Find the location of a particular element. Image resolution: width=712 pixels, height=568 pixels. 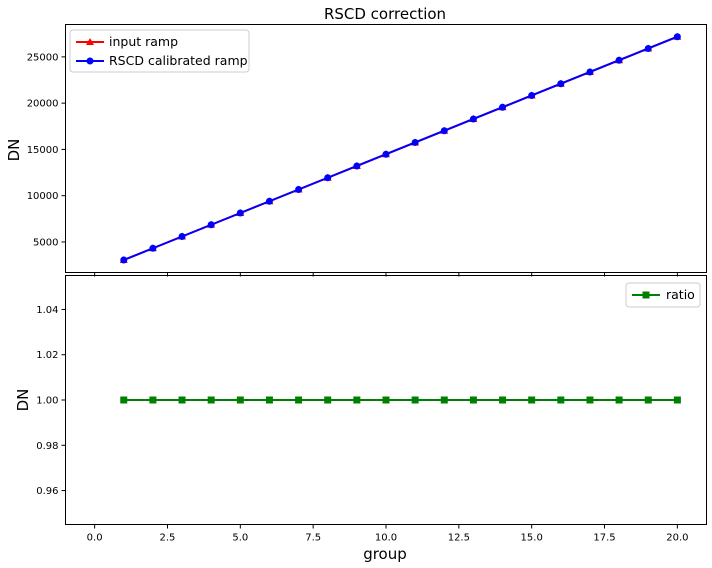

x-tick-label: 0.0 is located at coordinates (95, 538).